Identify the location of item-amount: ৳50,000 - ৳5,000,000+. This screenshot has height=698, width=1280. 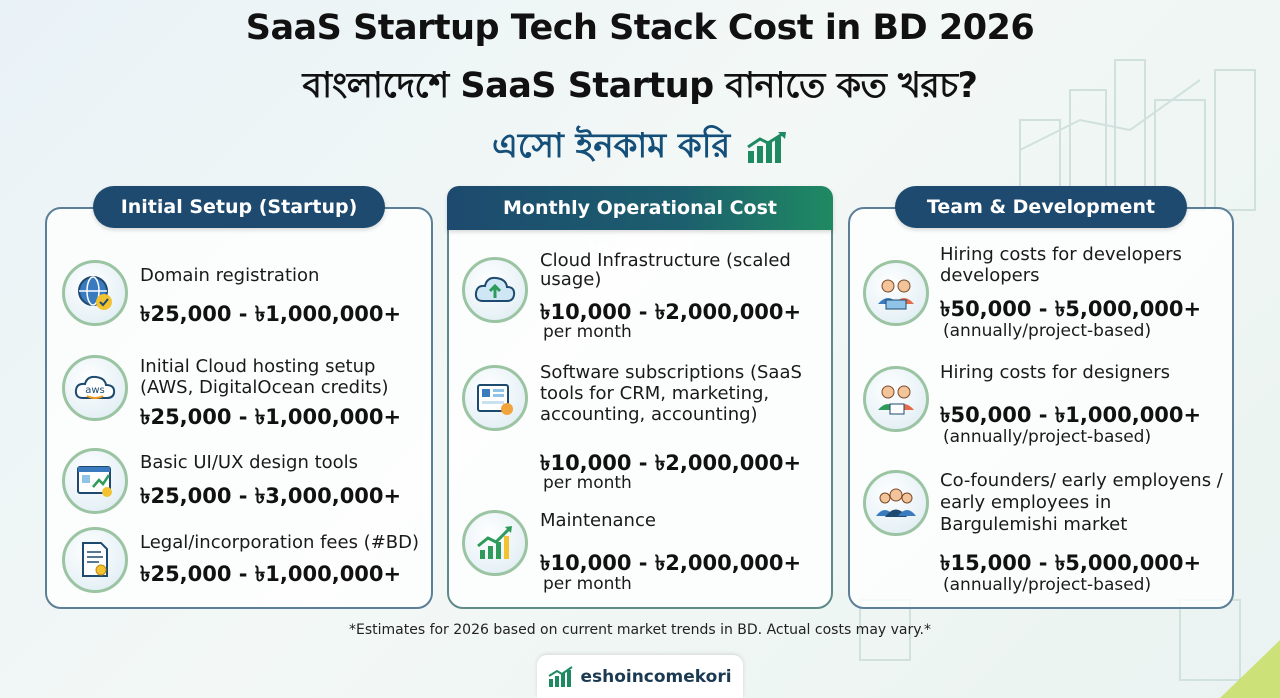
(1071, 309).